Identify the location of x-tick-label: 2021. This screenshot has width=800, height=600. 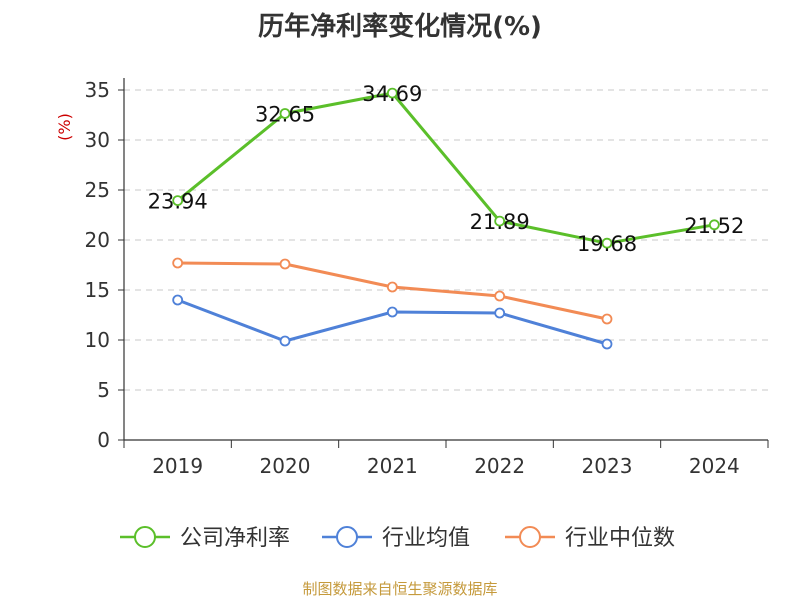
(392, 466).